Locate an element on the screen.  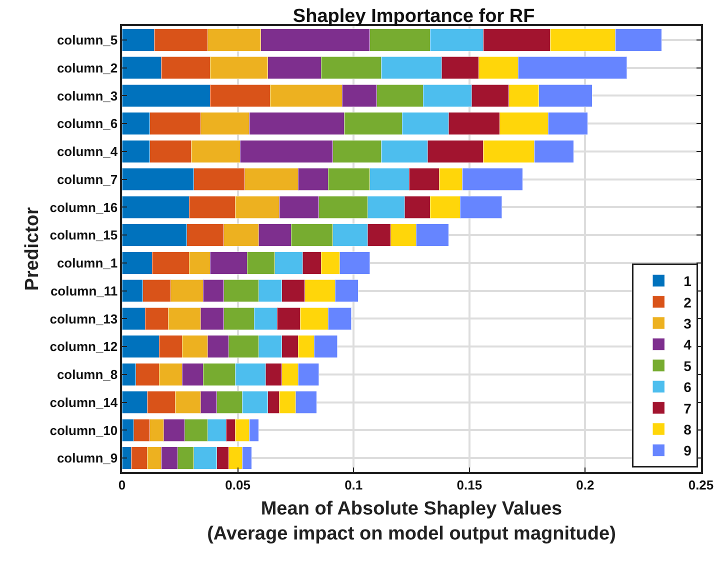
y-tick-label: column_12 is located at coordinates (84, 346).